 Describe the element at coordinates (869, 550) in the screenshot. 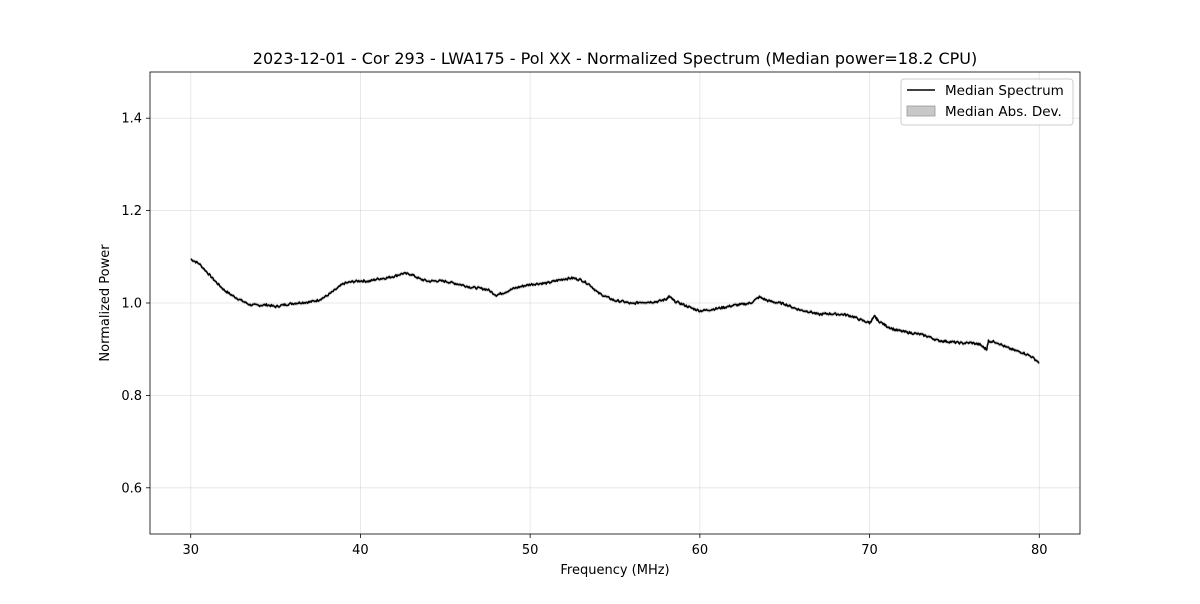

I see `x-tick-label: 70` at that location.